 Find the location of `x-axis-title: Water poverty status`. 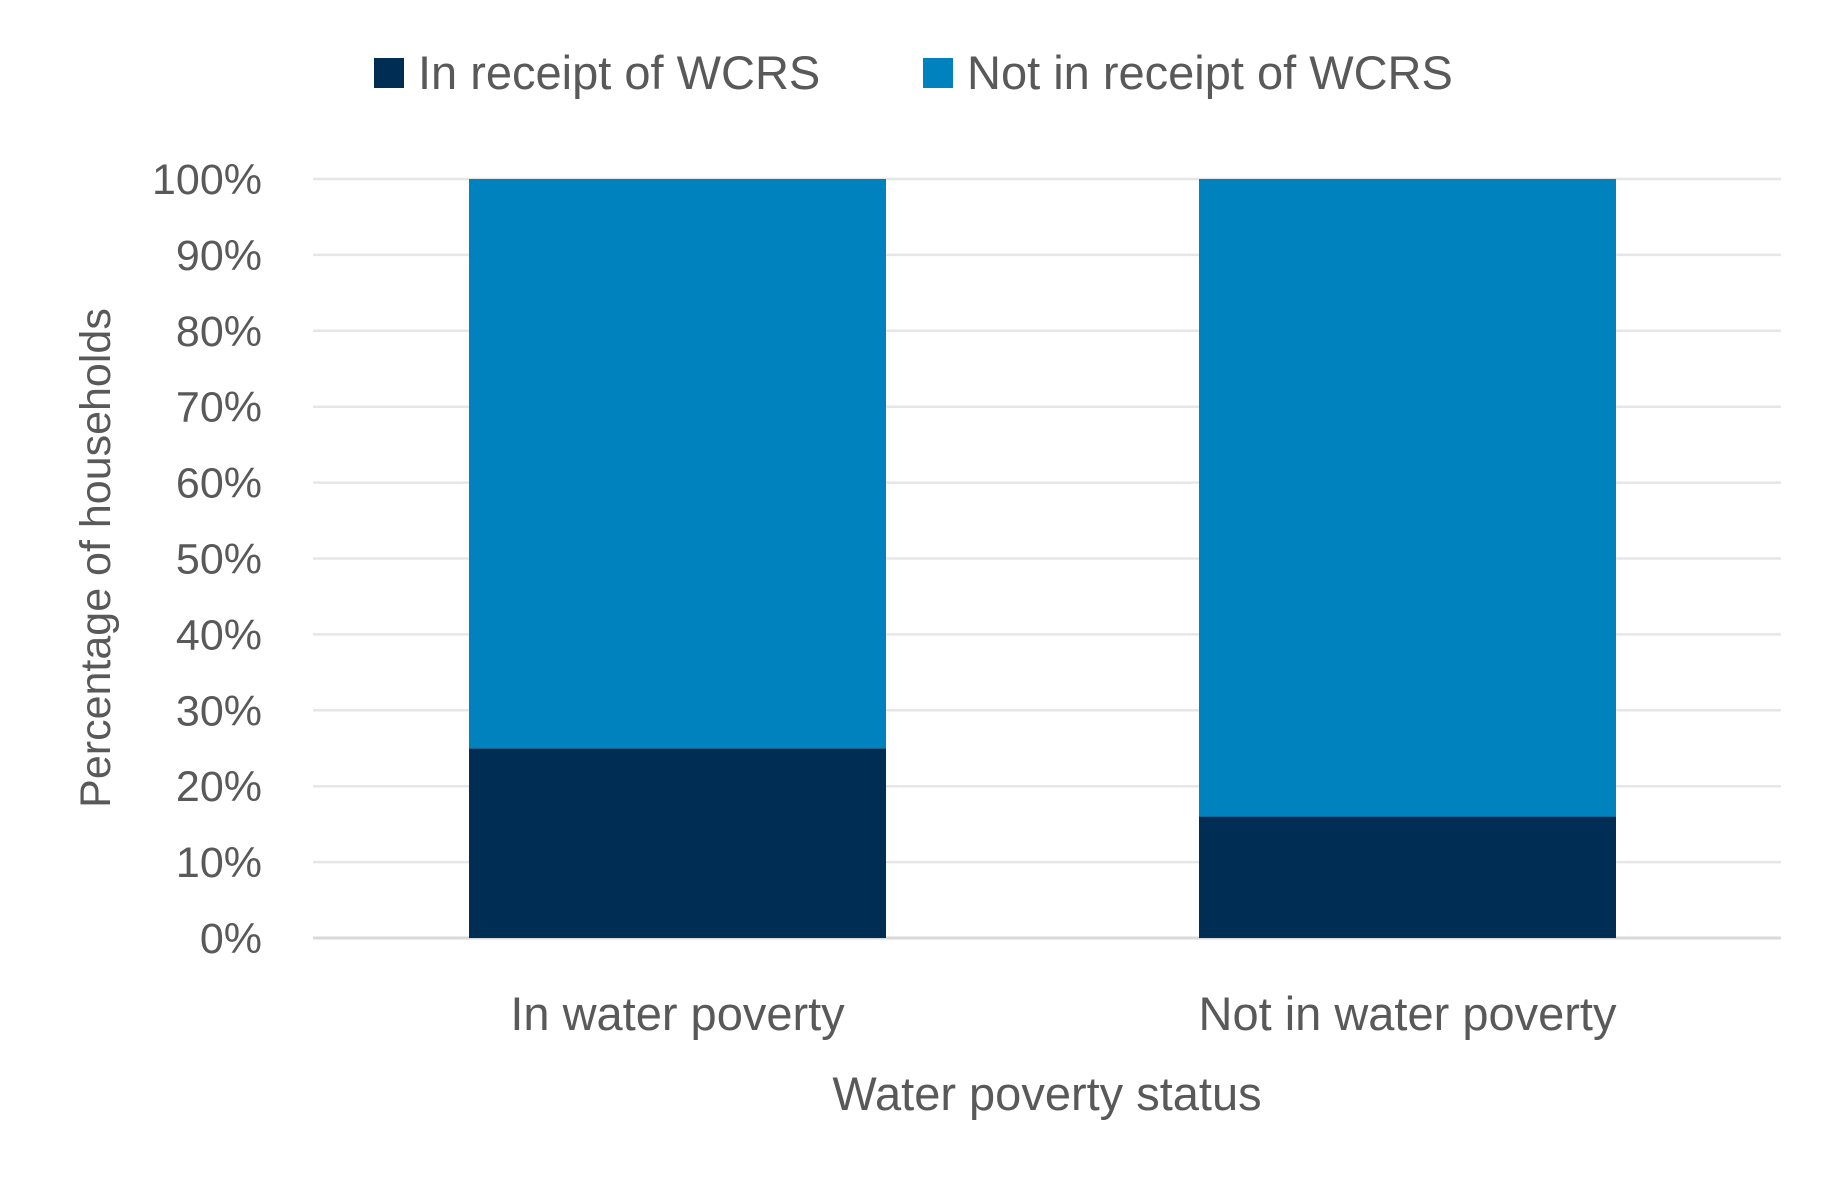

x-axis-title: Water poverty status is located at coordinates (1046, 1093).